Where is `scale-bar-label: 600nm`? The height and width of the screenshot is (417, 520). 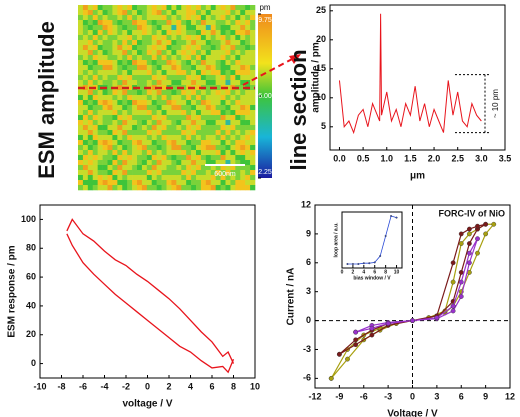 scale-bar-label: 600nm is located at coordinates (225, 174).